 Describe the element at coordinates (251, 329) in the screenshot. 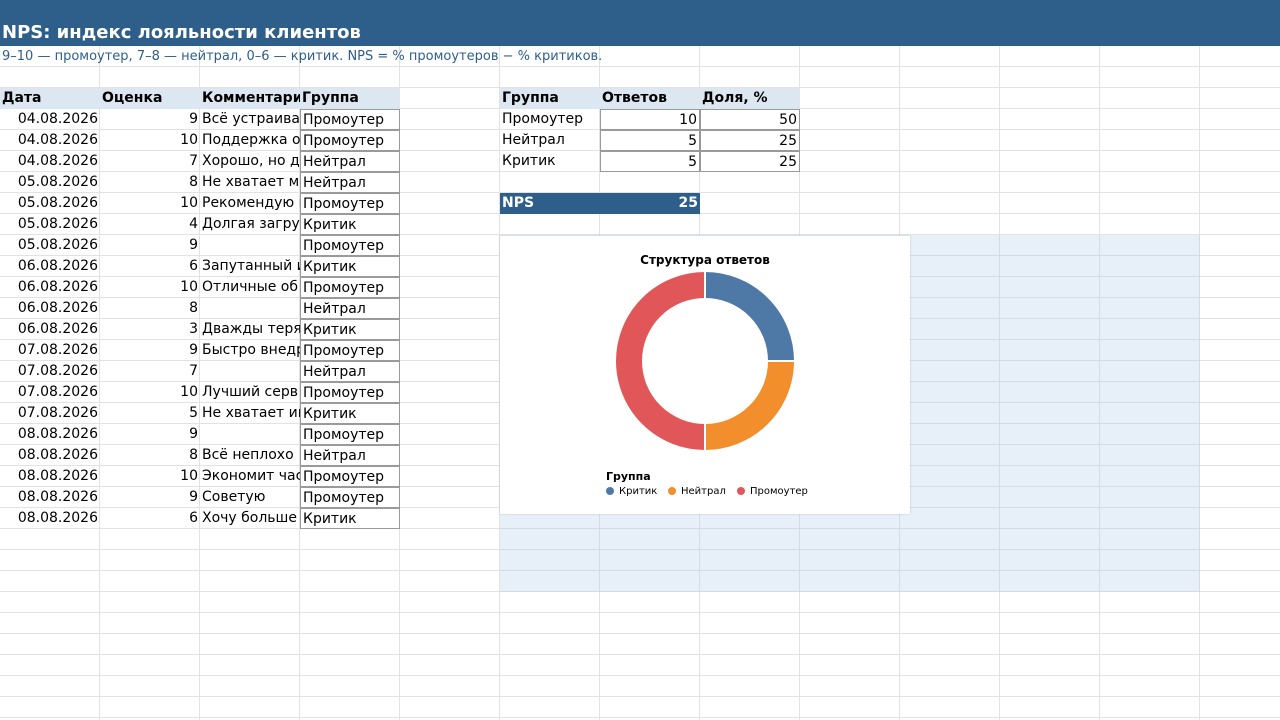

I see `comment-cell: Дважды терял` at that location.